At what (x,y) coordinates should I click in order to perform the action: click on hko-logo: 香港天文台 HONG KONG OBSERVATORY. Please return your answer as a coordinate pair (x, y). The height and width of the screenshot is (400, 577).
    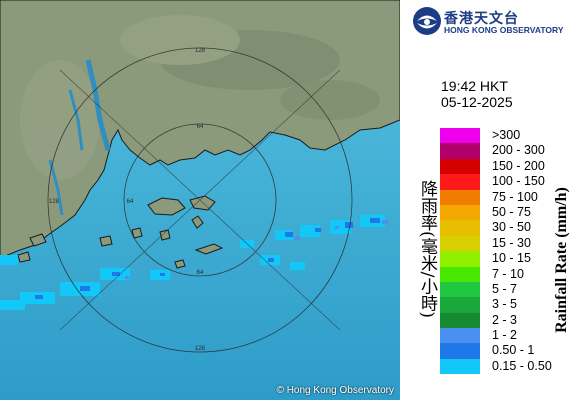
    Looking at the image, I should click on (493, 23).